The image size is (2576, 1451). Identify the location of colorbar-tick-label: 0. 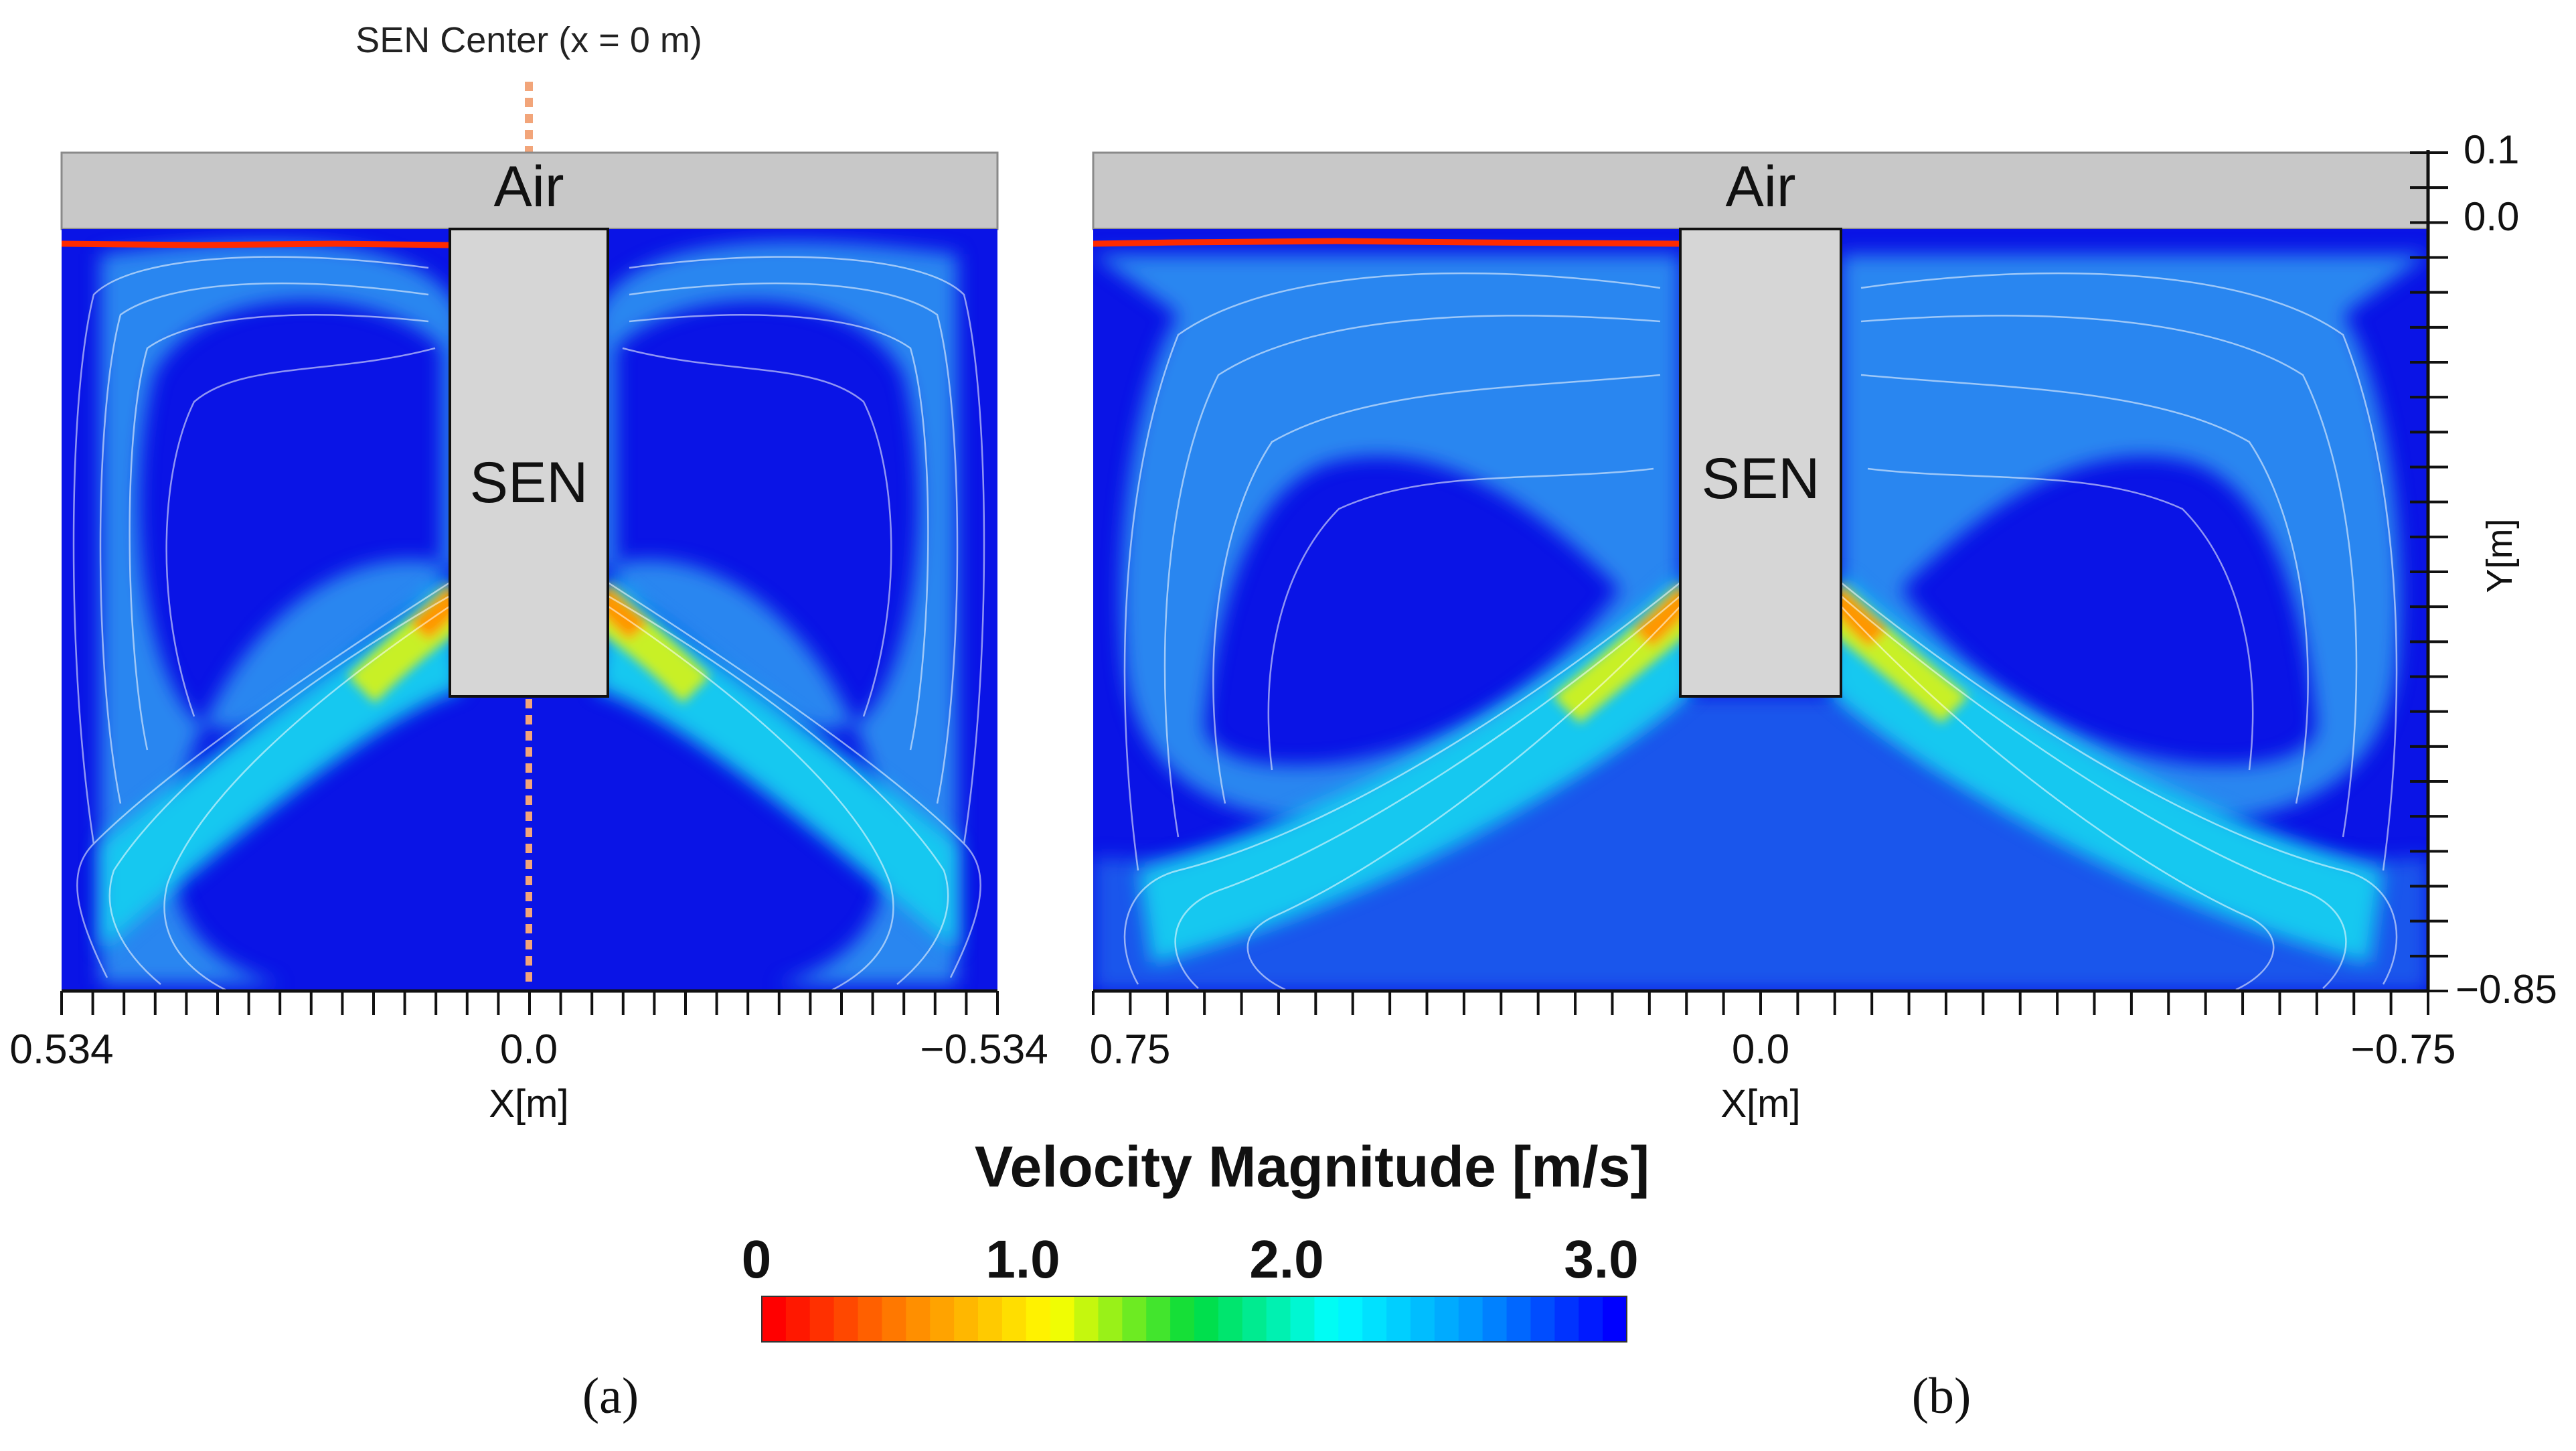
(757, 1259).